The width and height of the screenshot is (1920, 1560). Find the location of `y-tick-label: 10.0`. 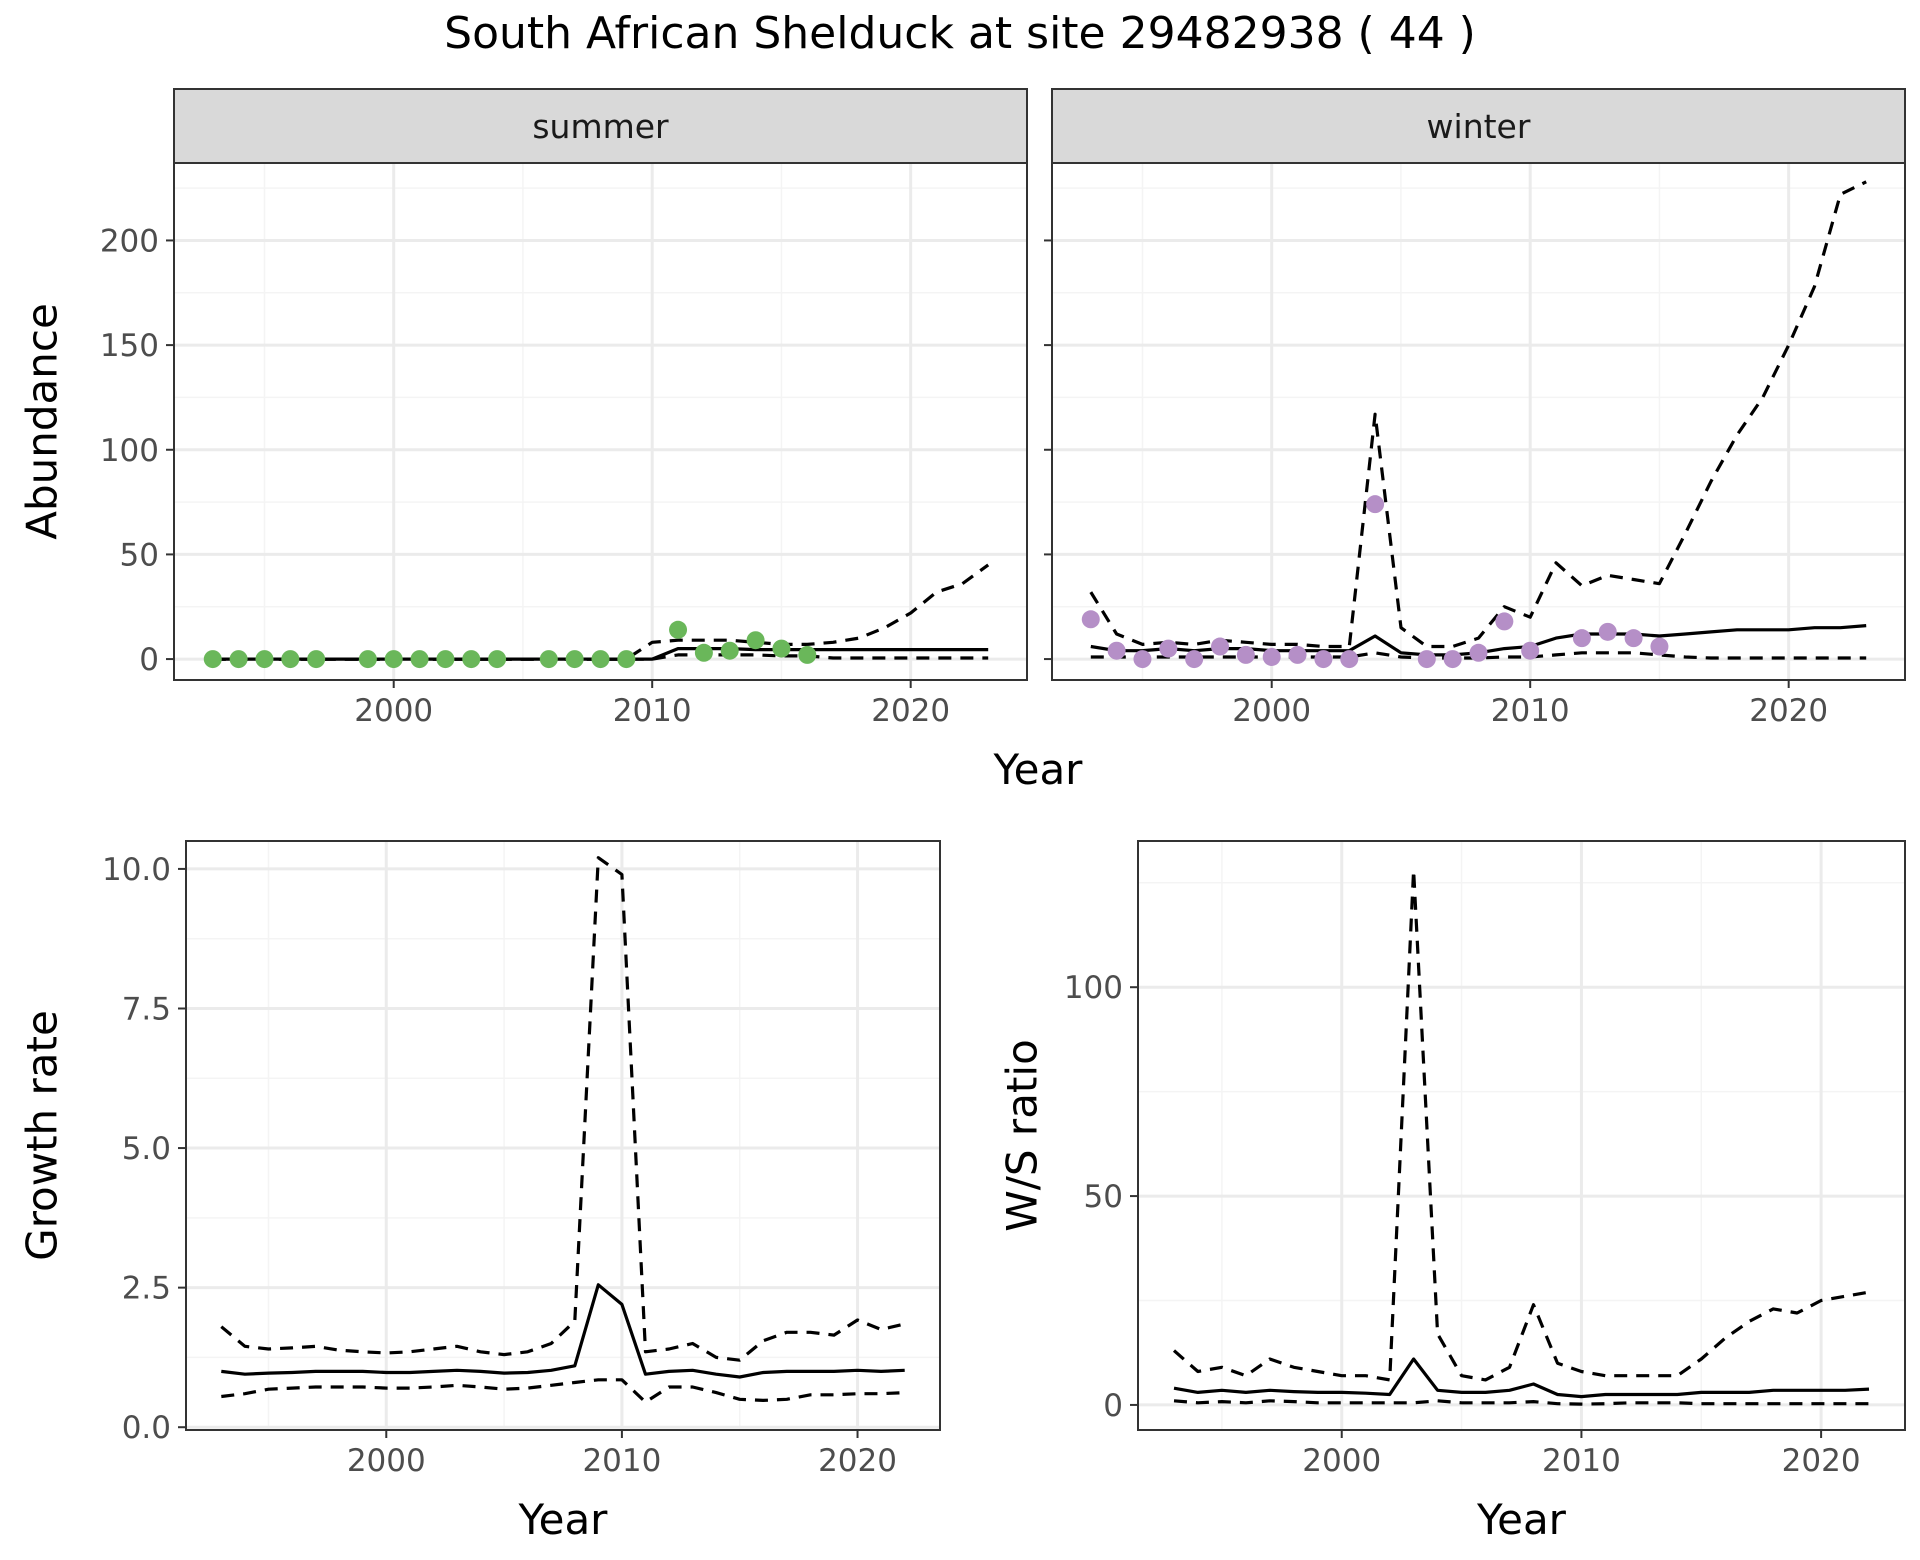

y-tick-label: 10.0 is located at coordinates (136, 870).